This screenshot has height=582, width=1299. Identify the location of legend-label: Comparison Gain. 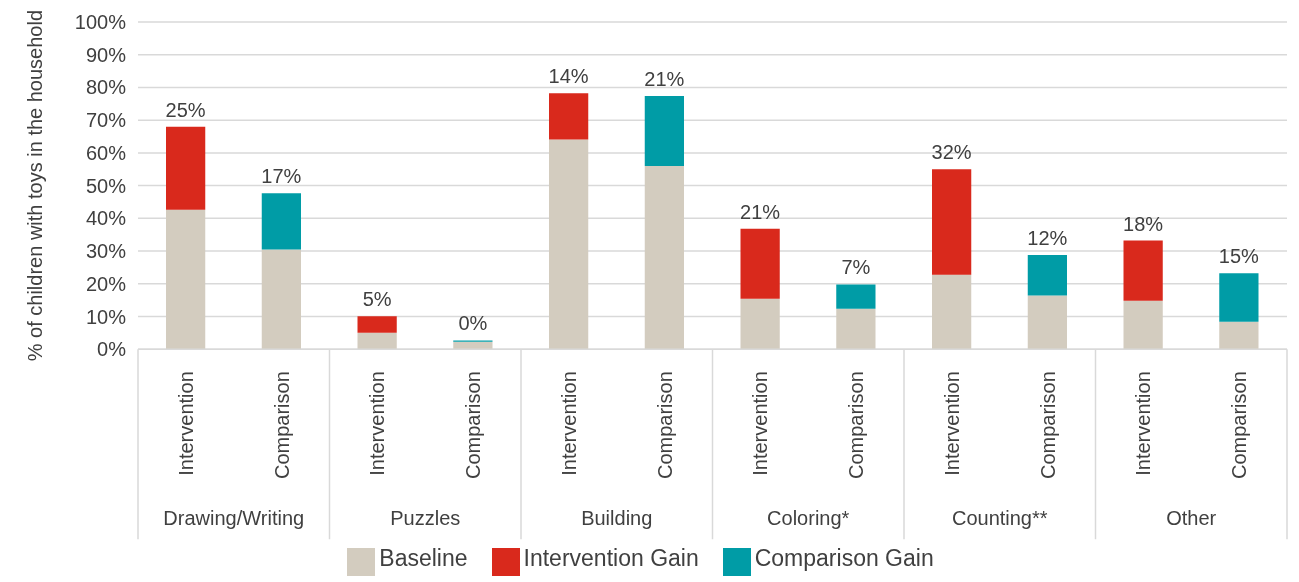
(844, 558).